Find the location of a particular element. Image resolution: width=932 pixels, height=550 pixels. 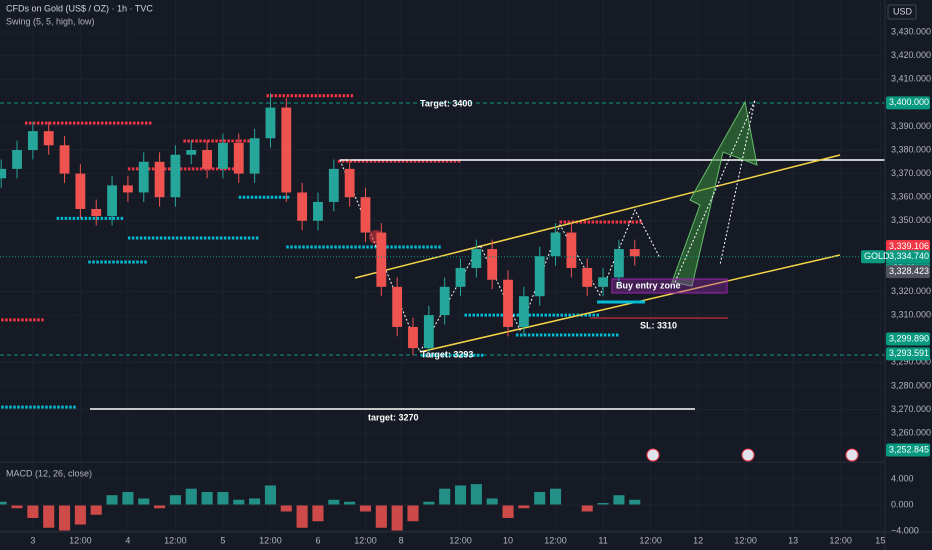

currency-box is located at coordinates (902, 12).